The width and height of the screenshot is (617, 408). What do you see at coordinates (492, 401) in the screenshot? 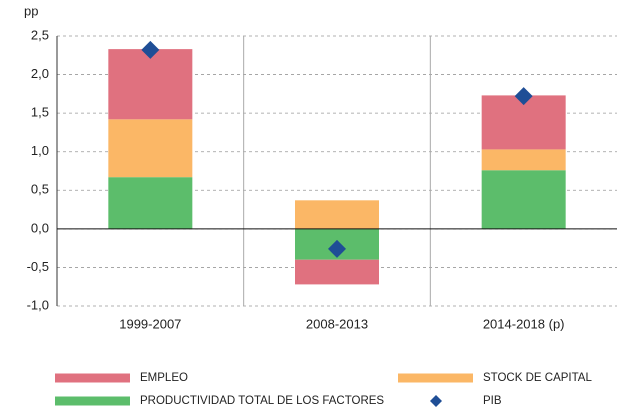
I see `legend-label: PIB` at bounding box center [492, 401].